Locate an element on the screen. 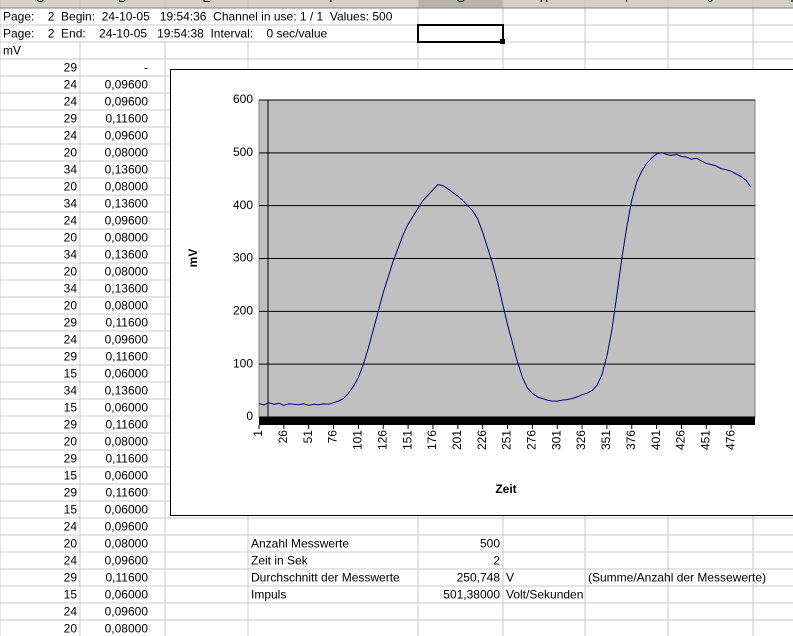  x-tick-label: 326 is located at coordinates (581, 440).